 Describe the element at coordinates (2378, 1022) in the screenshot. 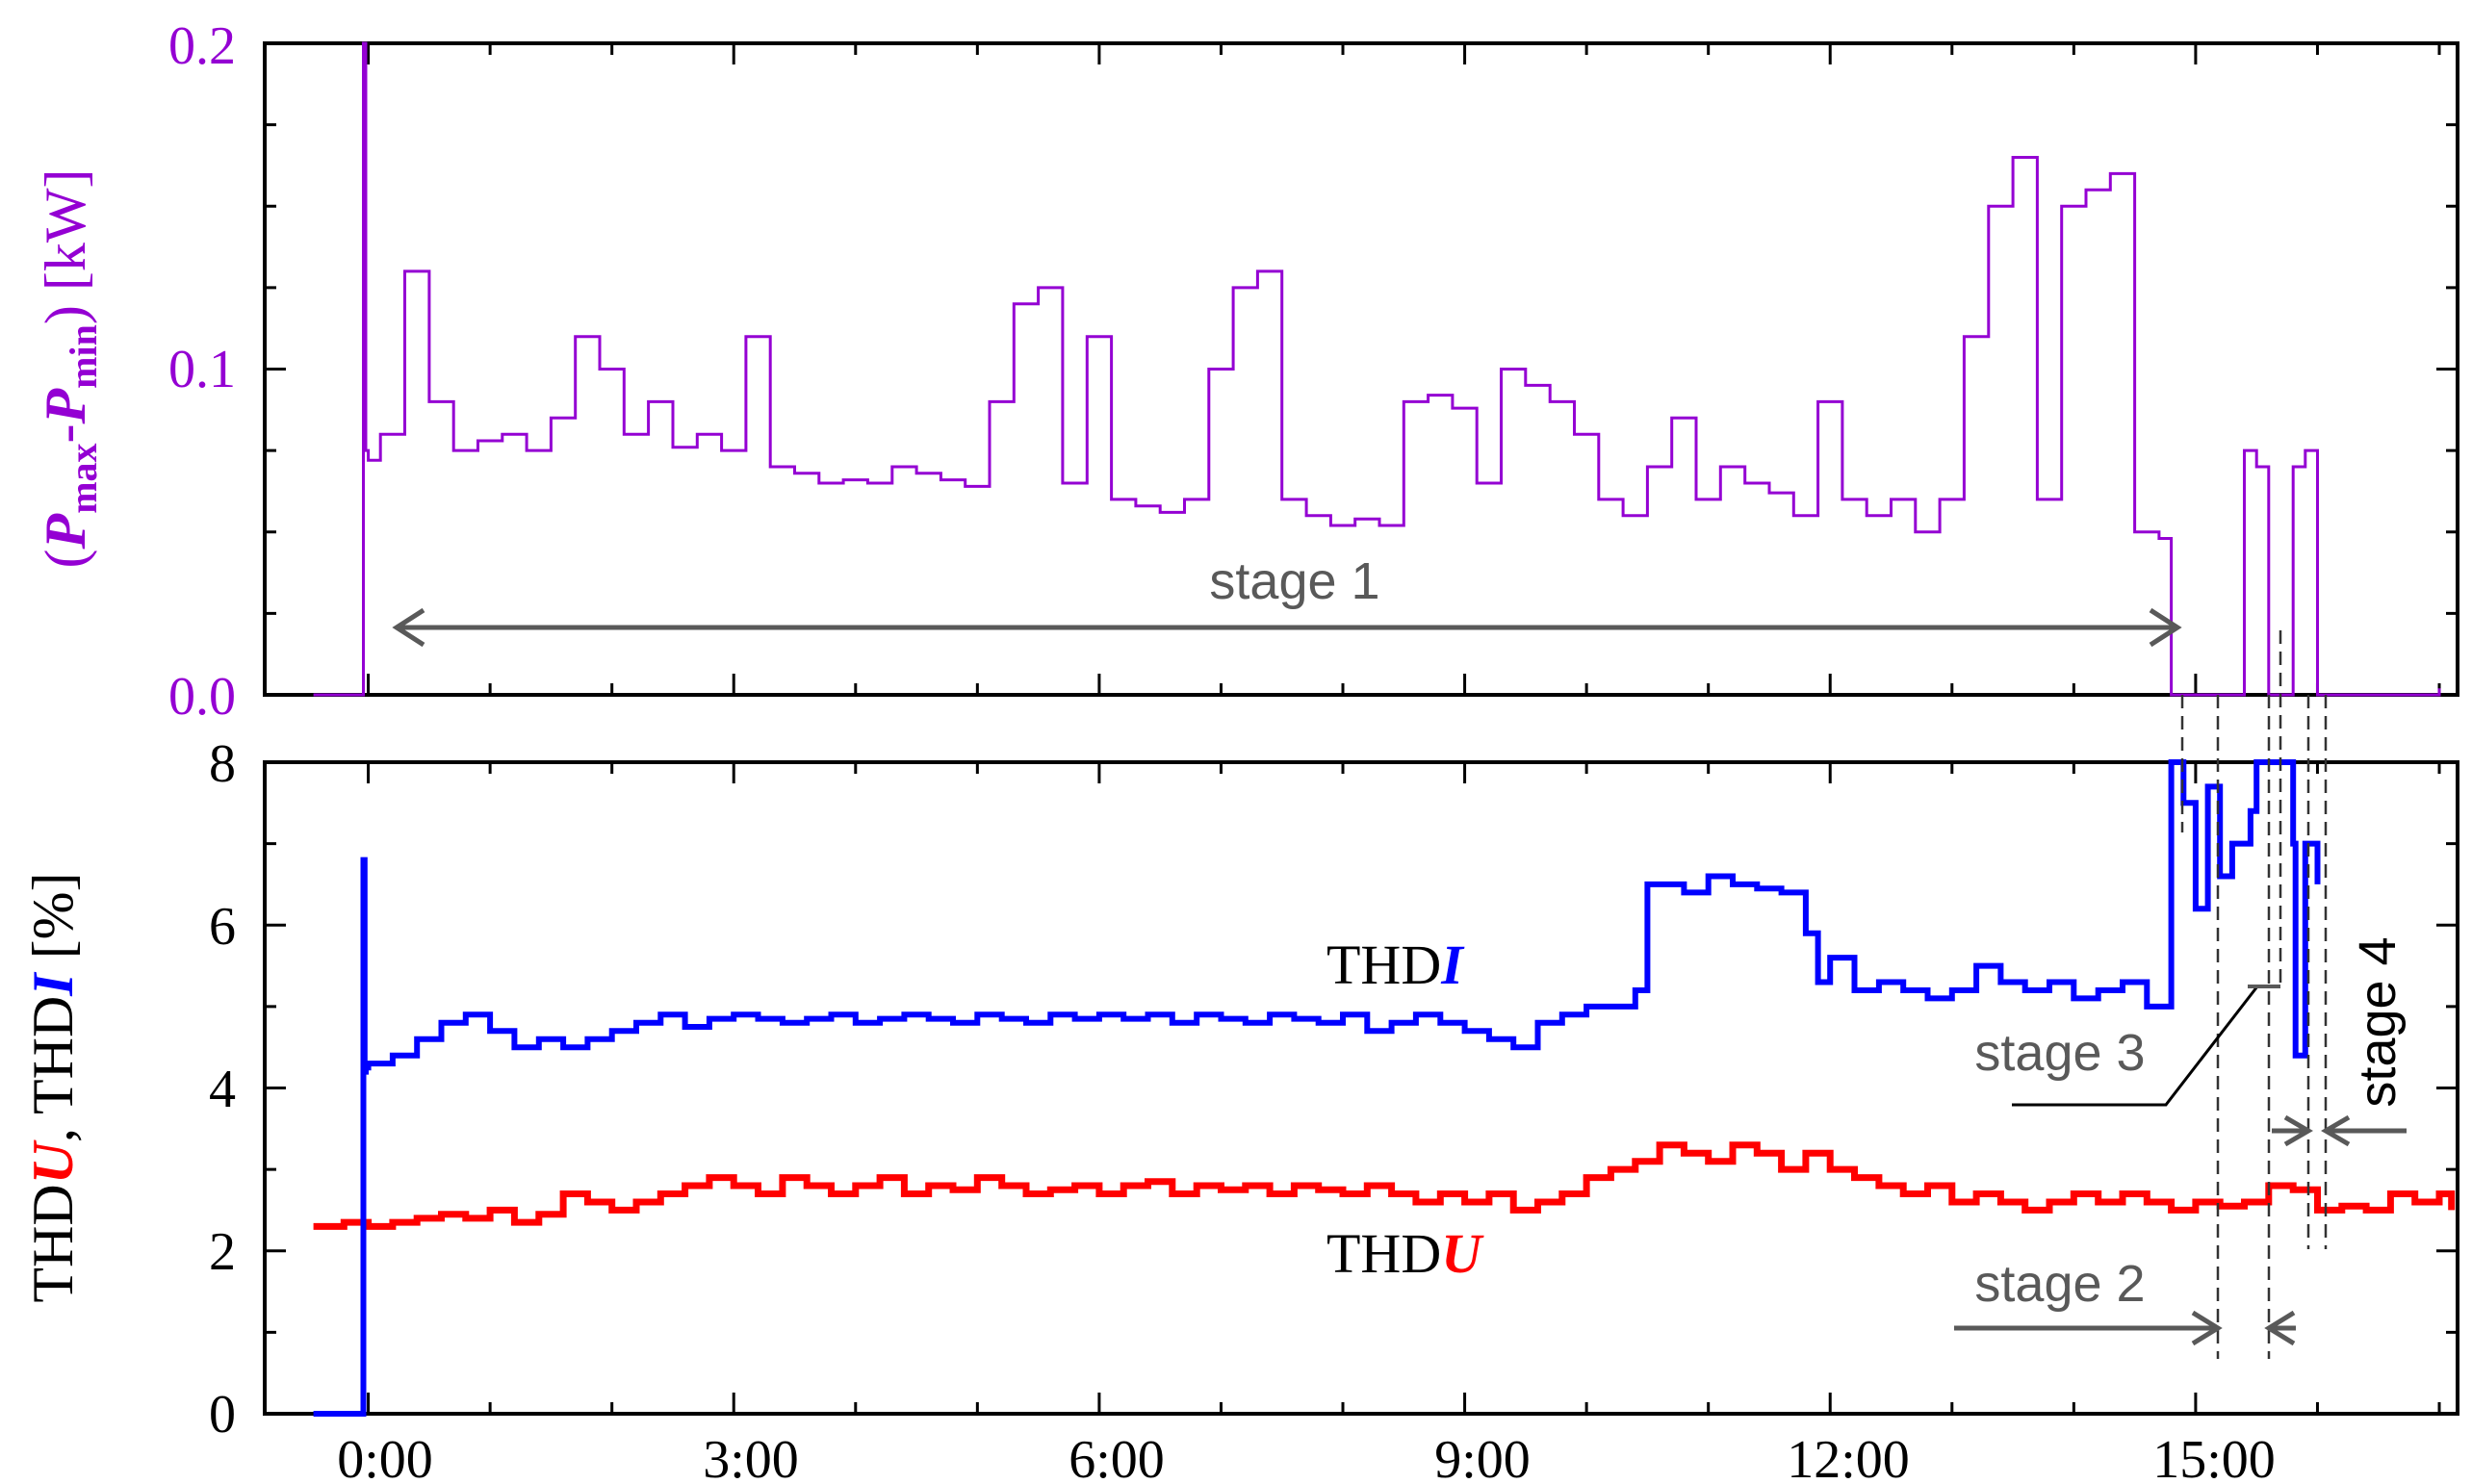

I see `stage4-label: stage 4` at that location.